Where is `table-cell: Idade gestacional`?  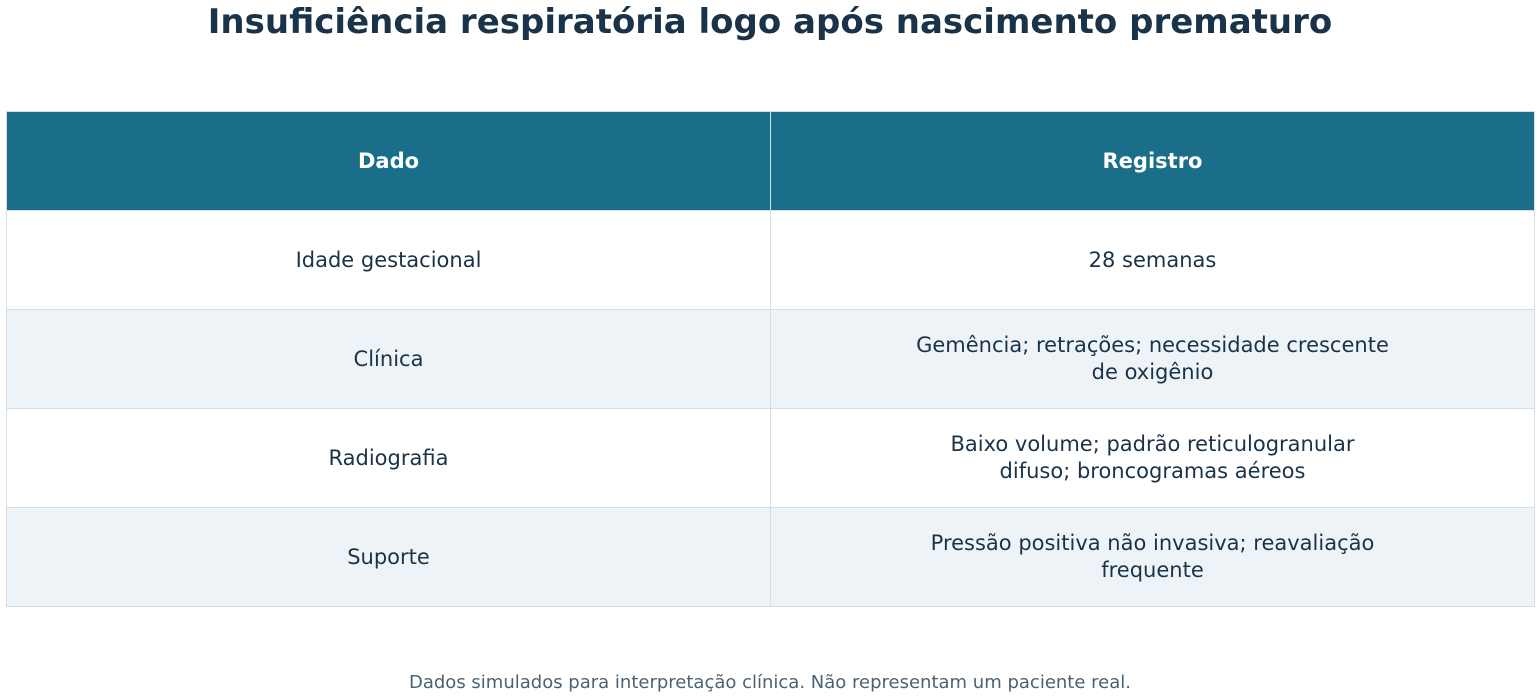
table-cell: Idade gestacional is located at coordinates (388, 260).